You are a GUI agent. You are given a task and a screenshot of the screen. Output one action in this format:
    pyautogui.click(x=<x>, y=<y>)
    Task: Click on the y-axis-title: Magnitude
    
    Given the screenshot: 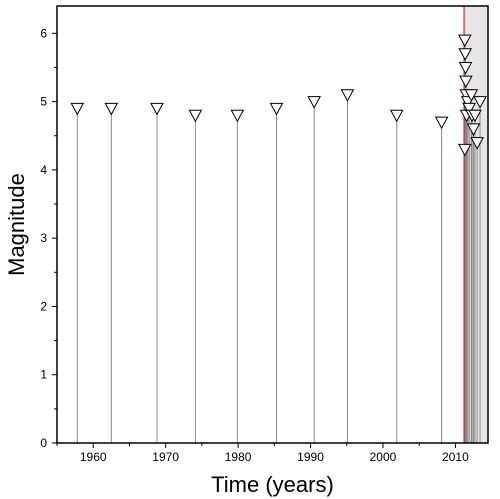 What is the action you would take?
    pyautogui.click(x=16, y=224)
    